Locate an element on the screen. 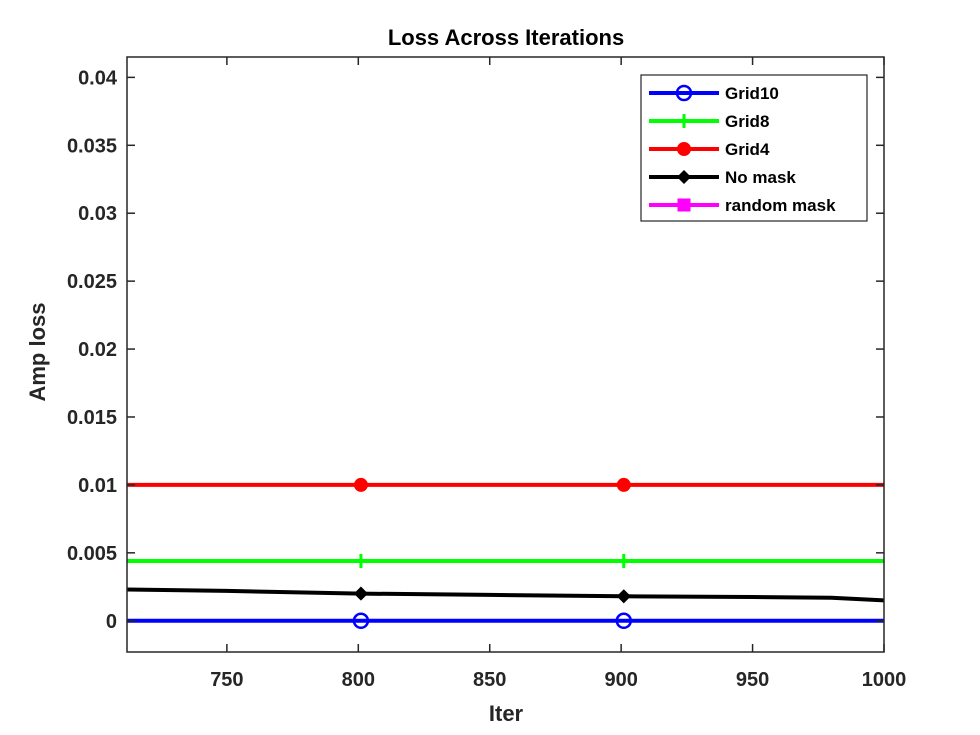 The image size is (980, 735). legend-label: No mask is located at coordinates (760, 177).